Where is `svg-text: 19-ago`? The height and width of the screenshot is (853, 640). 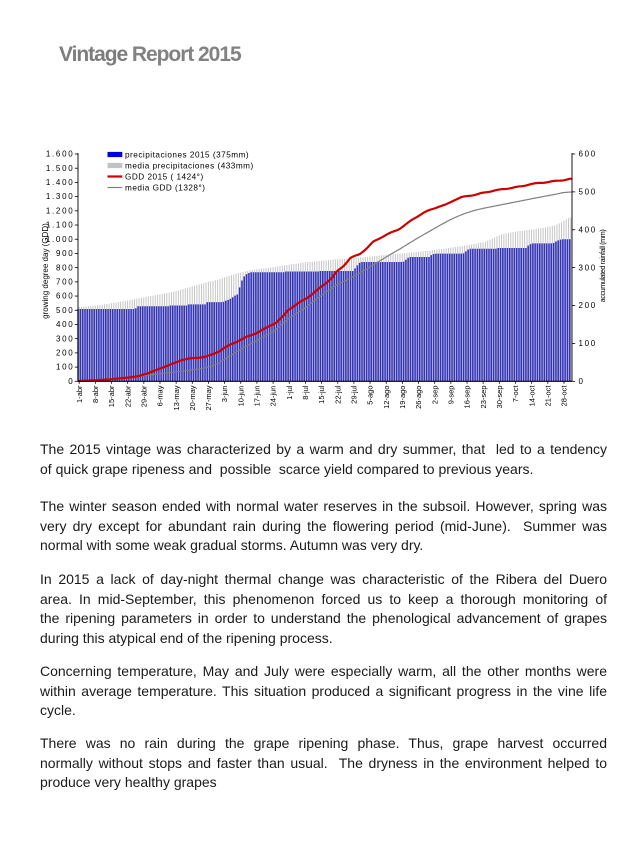 svg-text: 19-ago is located at coordinates (402, 397).